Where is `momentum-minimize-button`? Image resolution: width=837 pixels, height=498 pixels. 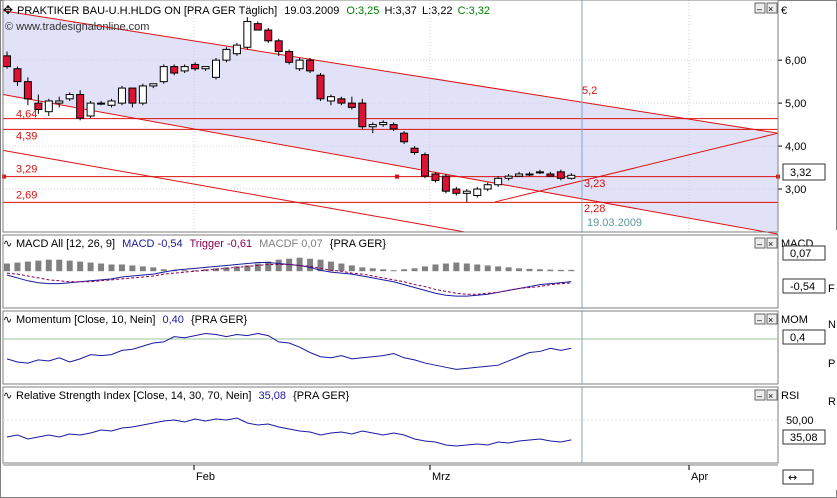 momentum-minimize-button is located at coordinates (760, 319).